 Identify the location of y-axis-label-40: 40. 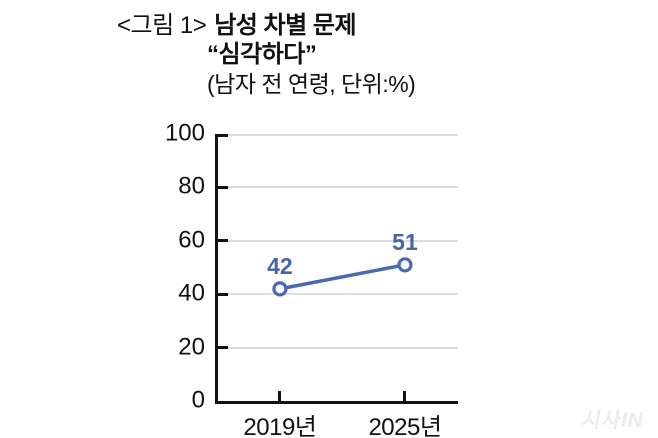
(191, 293).